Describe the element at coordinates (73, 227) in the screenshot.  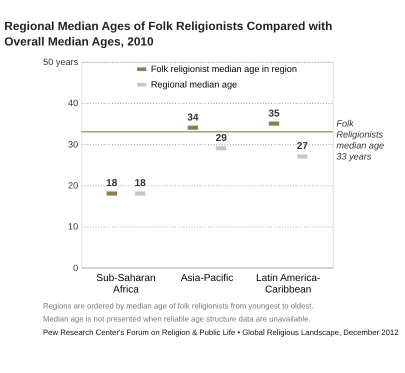
I see `y-tick-label: 10` at that location.